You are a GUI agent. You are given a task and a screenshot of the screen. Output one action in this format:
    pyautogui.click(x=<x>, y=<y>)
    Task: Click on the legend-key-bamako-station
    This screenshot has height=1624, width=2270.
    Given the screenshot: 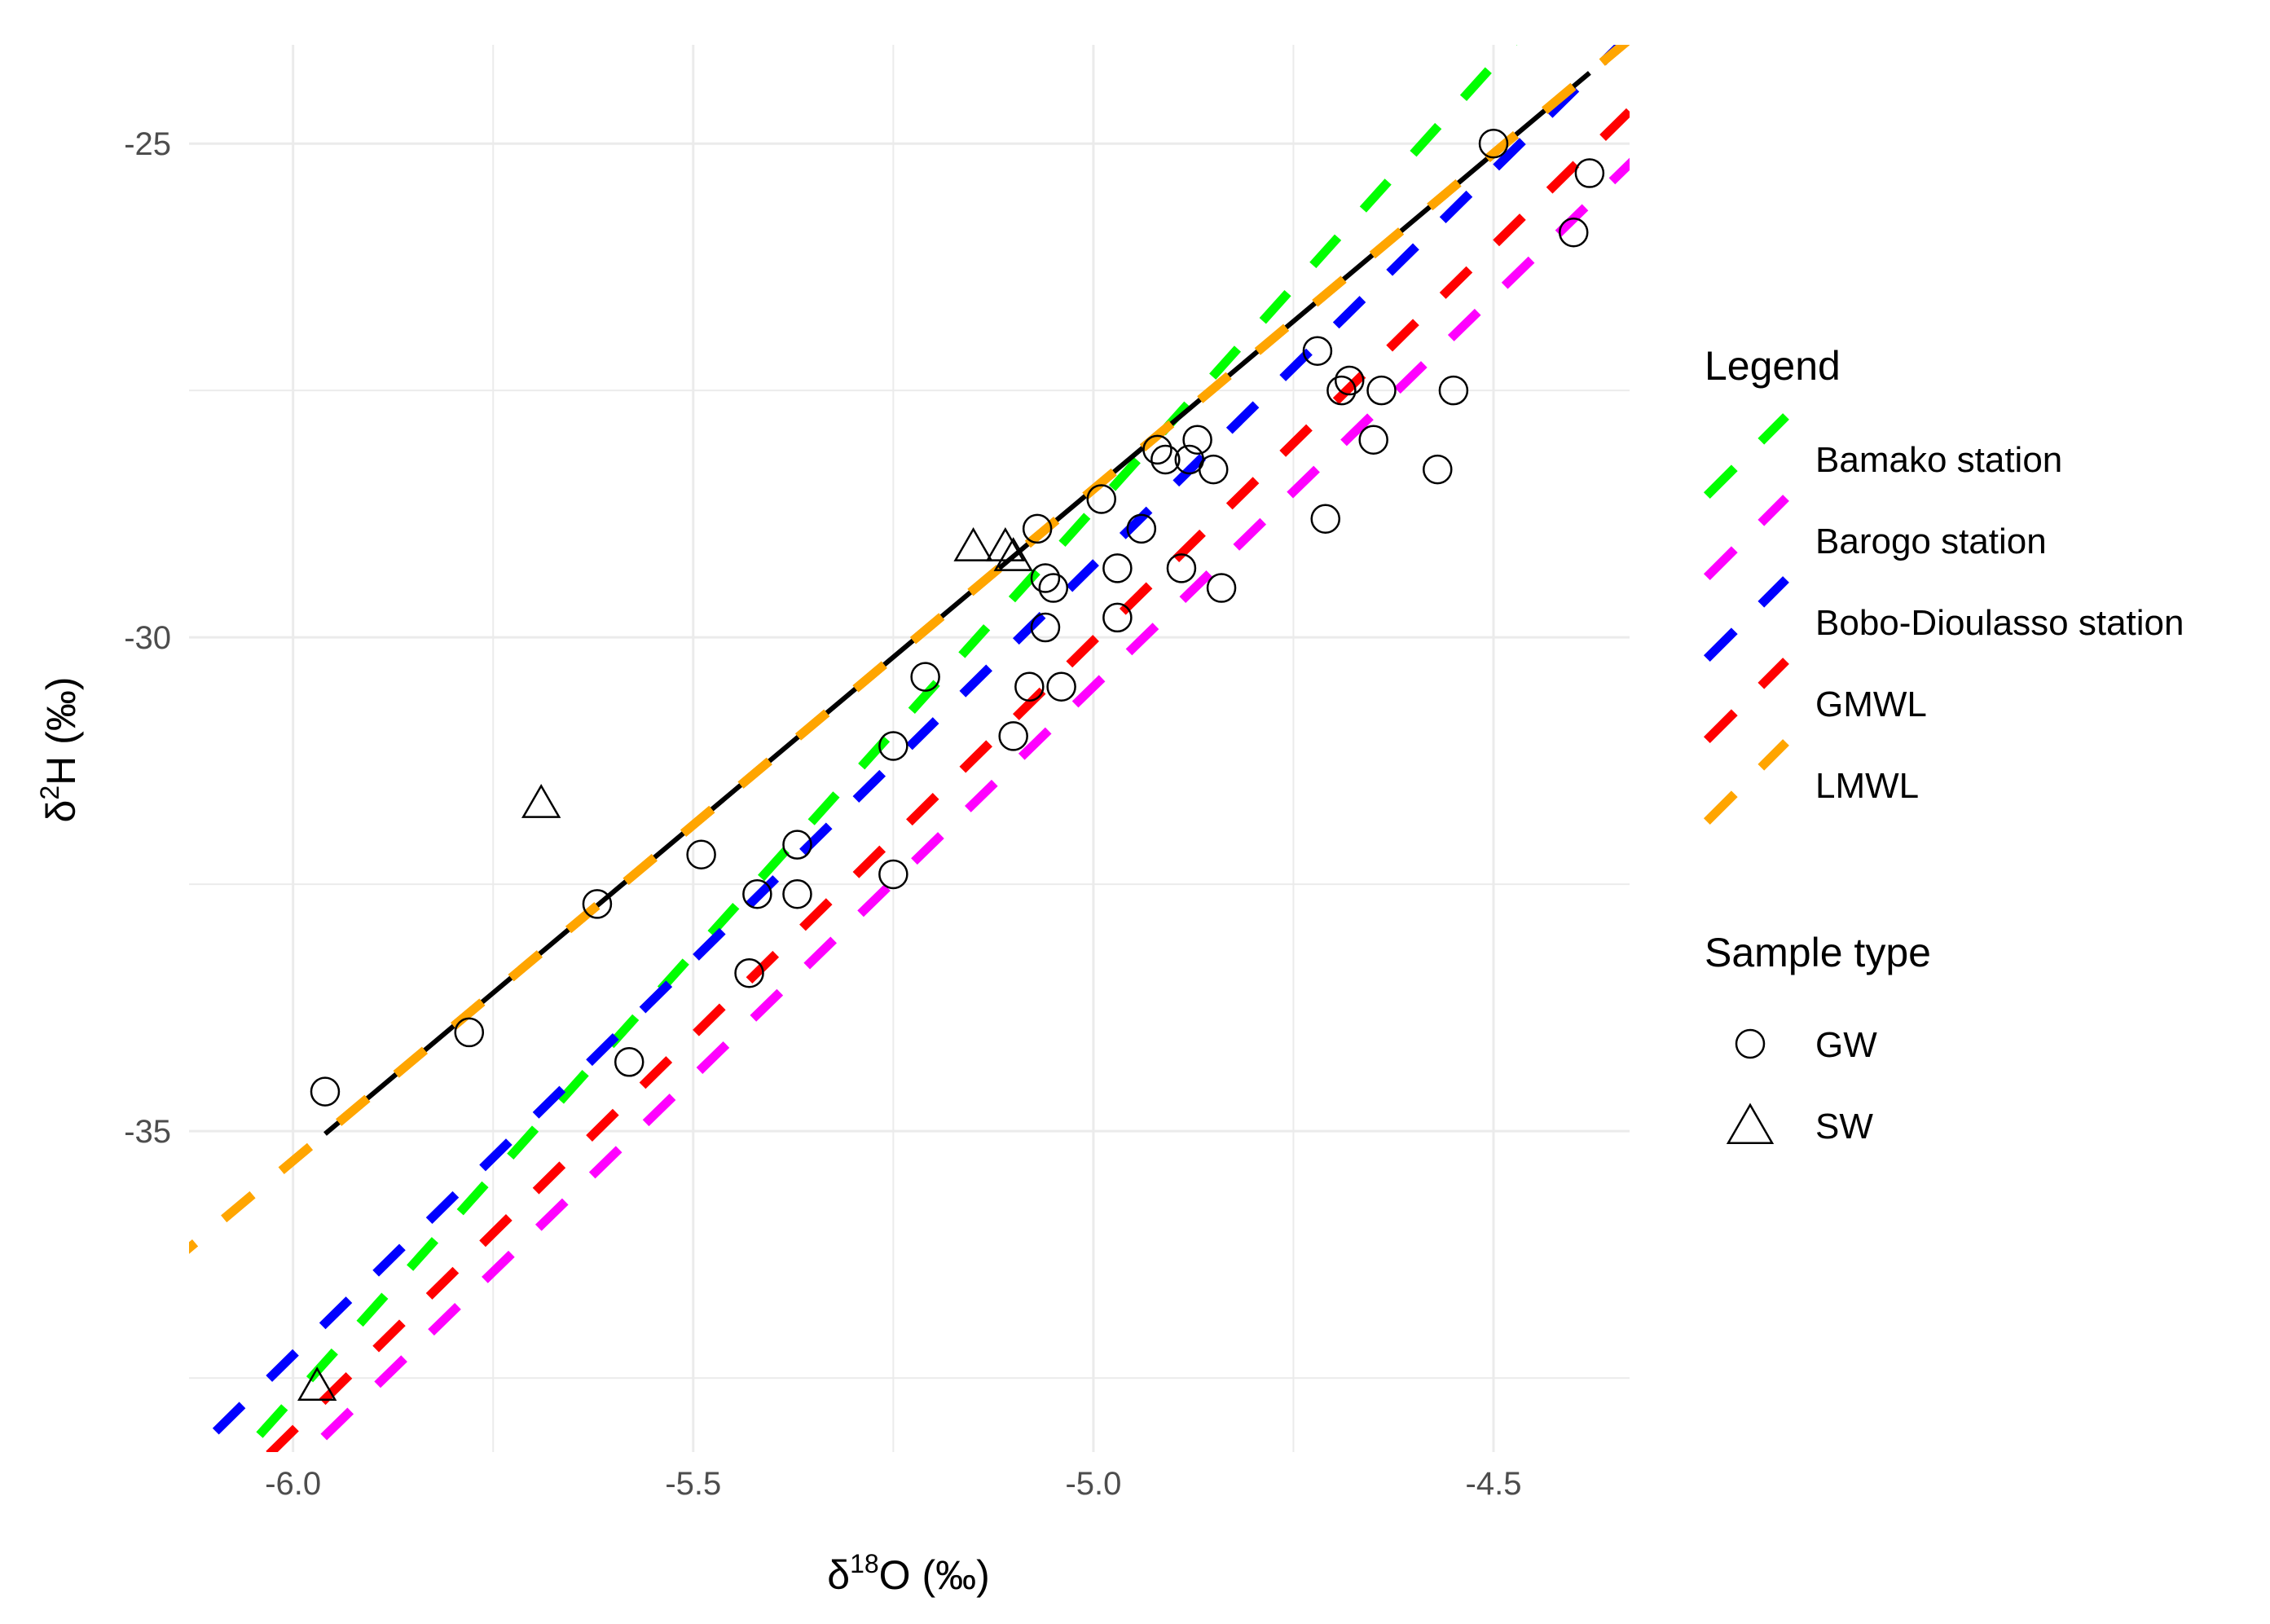 What is the action you would take?
    pyautogui.click(x=1745, y=457)
    